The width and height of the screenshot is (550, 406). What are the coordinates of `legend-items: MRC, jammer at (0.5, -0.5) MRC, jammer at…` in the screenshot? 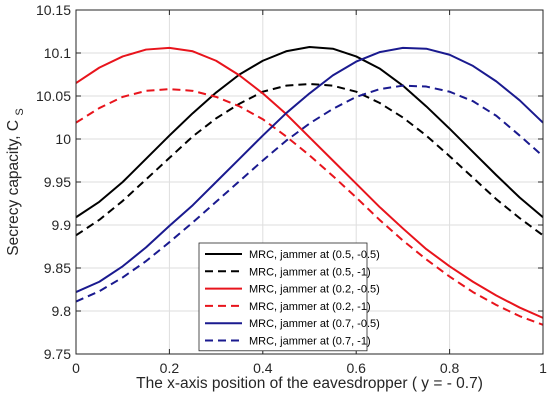 It's located at (292, 298).